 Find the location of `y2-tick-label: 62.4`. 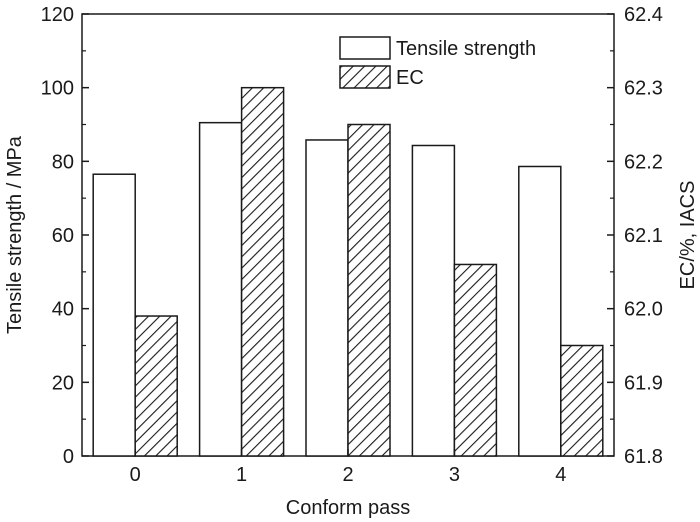

y2-tick-label: 62.4 is located at coordinates (643, 15).